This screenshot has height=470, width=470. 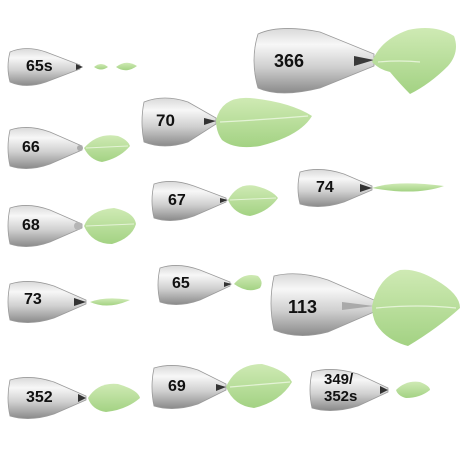 I want to click on tip-65: 65, so click(x=211, y=285).